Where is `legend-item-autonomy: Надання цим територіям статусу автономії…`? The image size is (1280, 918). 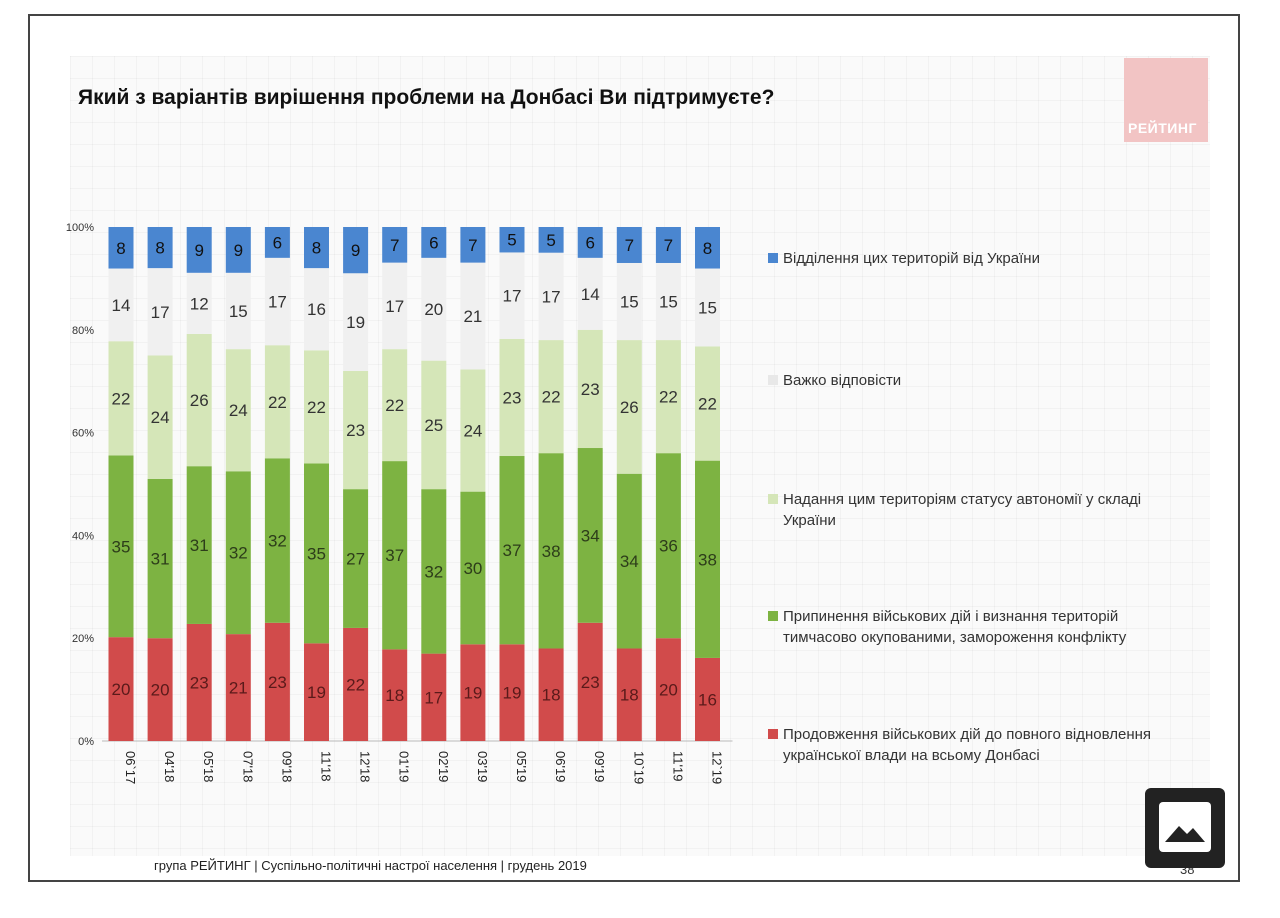
legend-item-autonomy: Надання цим територіям статусу автономії… is located at coordinates (983, 510).